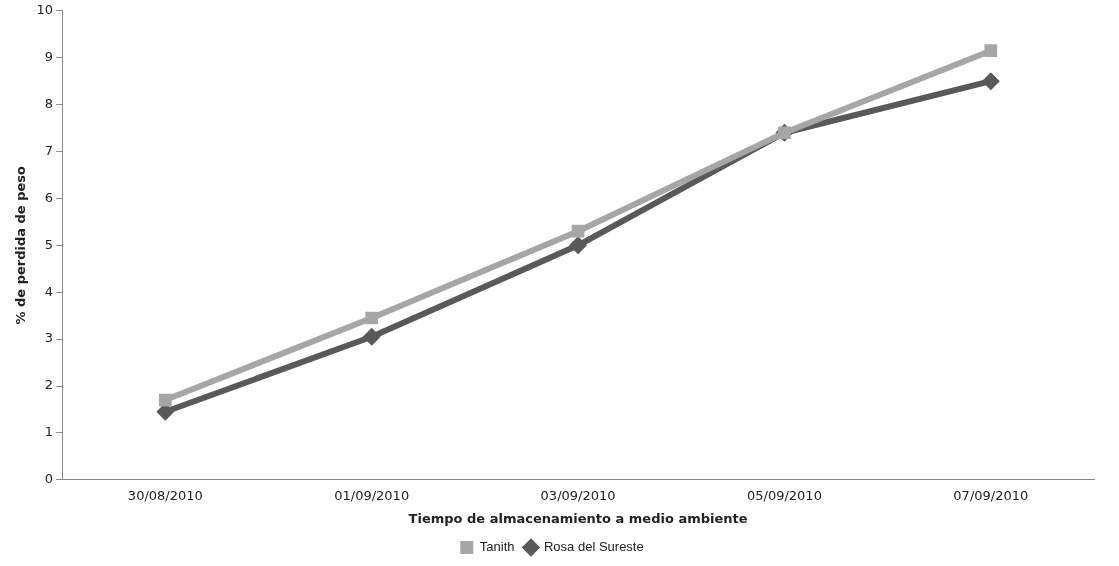  What do you see at coordinates (372, 495) in the screenshot?
I see `x-tick-label: 01/09/2010` at bounding box center [372, 495].